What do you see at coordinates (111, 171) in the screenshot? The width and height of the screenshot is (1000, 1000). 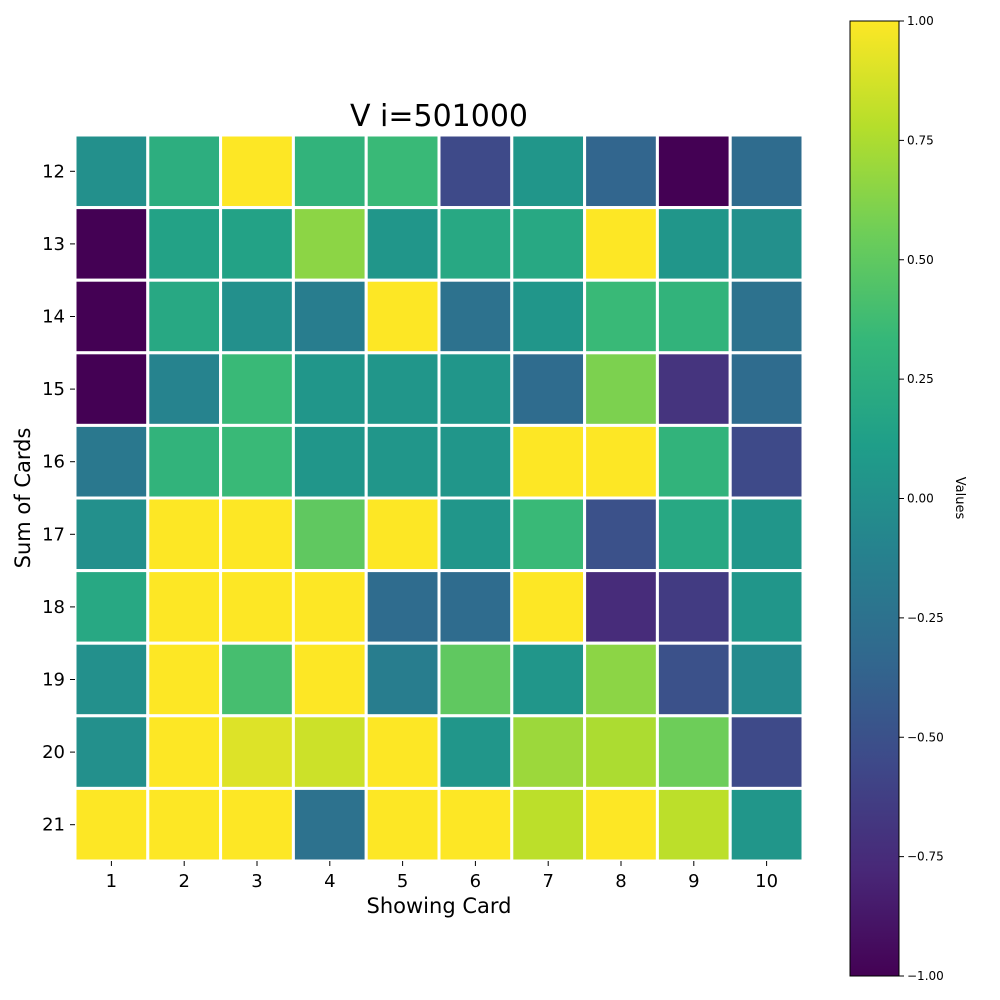 I see `heatmap-cell-r12-c1` at bounding box center [111, 171].